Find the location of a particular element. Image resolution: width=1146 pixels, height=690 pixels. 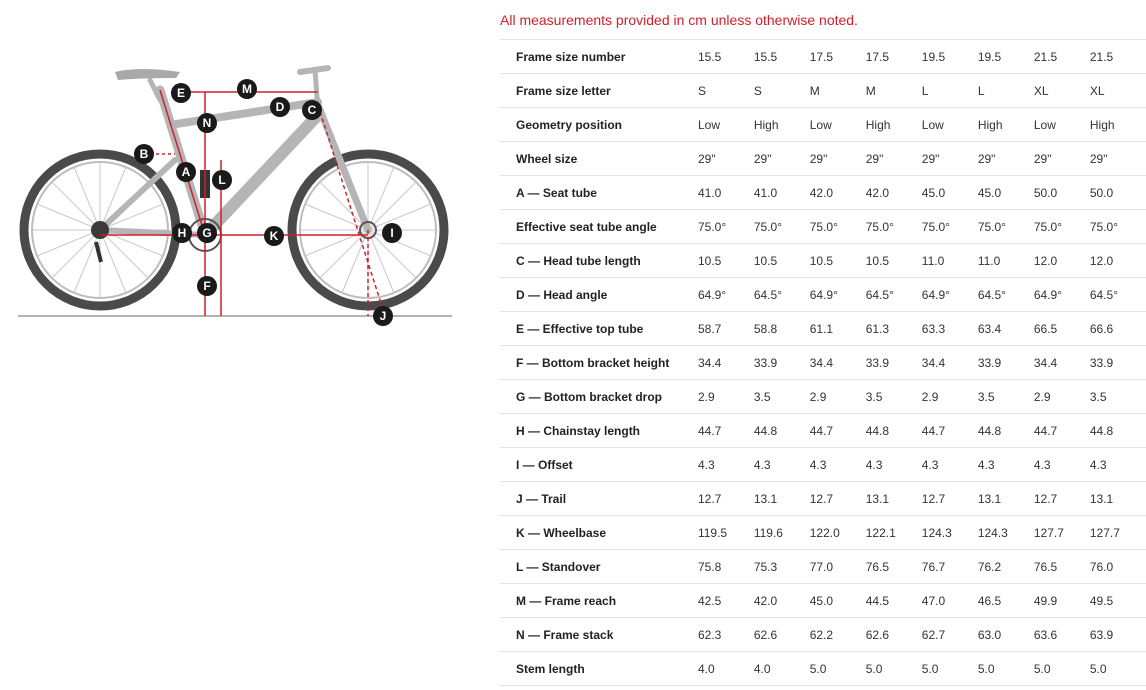

svg-text: L is located at coordinates (221, 180).